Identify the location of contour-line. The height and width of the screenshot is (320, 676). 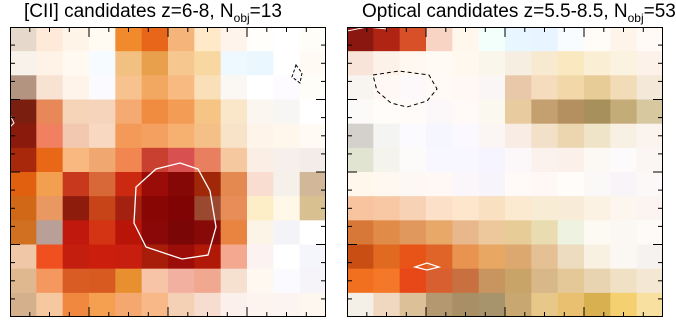
(175, 211).